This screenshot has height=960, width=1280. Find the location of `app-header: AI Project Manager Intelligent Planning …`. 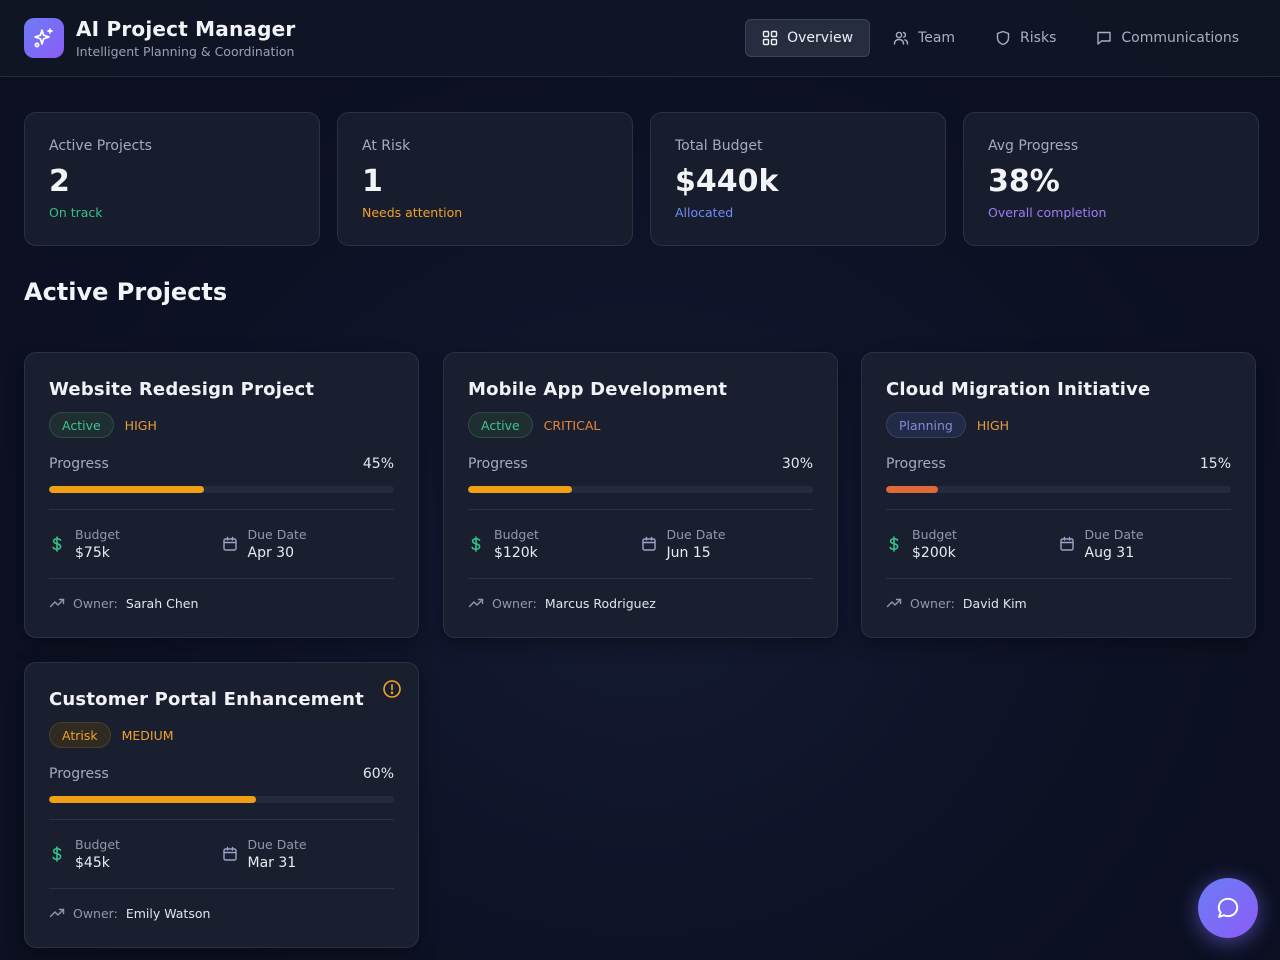

app-header: AI Project Manager Intelligent Planning … is located at coordinates (640, 38).